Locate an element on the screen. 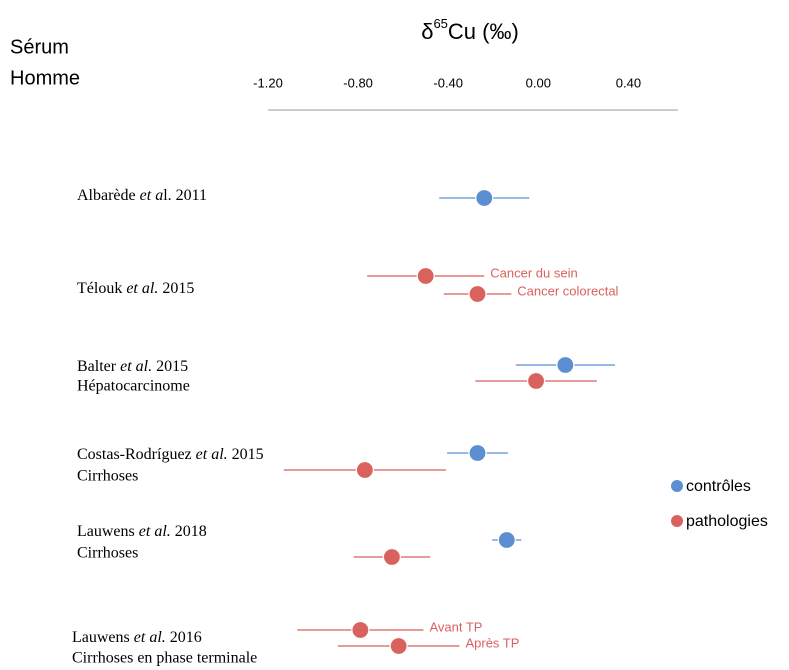  study-label: Albarède et al. 2011 is located at coordinates (142, 195).